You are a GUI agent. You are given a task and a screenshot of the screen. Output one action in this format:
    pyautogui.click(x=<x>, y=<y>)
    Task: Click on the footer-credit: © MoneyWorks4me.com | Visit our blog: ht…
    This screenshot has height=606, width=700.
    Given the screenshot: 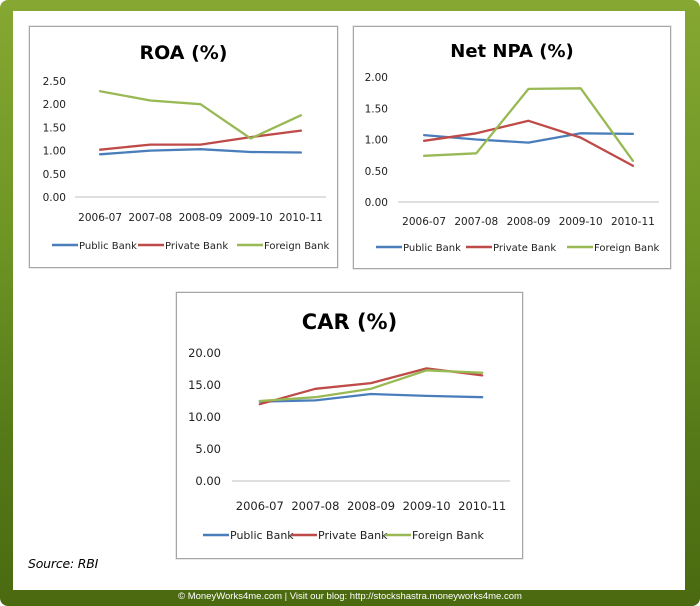 What is the action you would take?
    pyautogui.click(x=350, y=596)
    